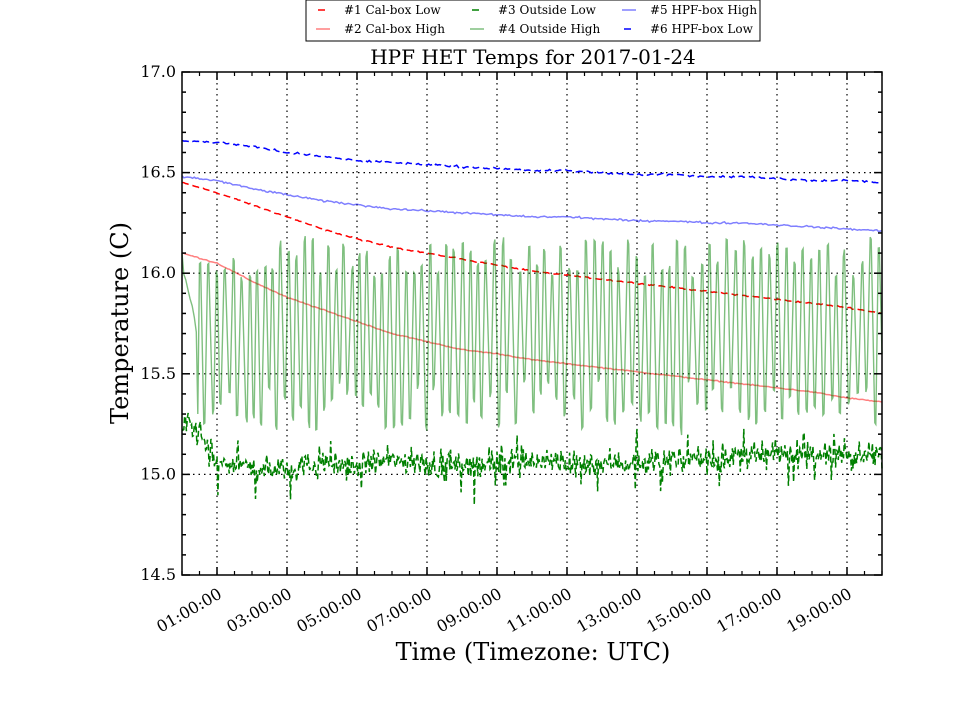 The image size is (960, 720). What do you see at coordinates (533, 57) in the screenshot?
I see `chart-title: HPF HET Temps for 2017-01-24` at bounding box center [533, 57].